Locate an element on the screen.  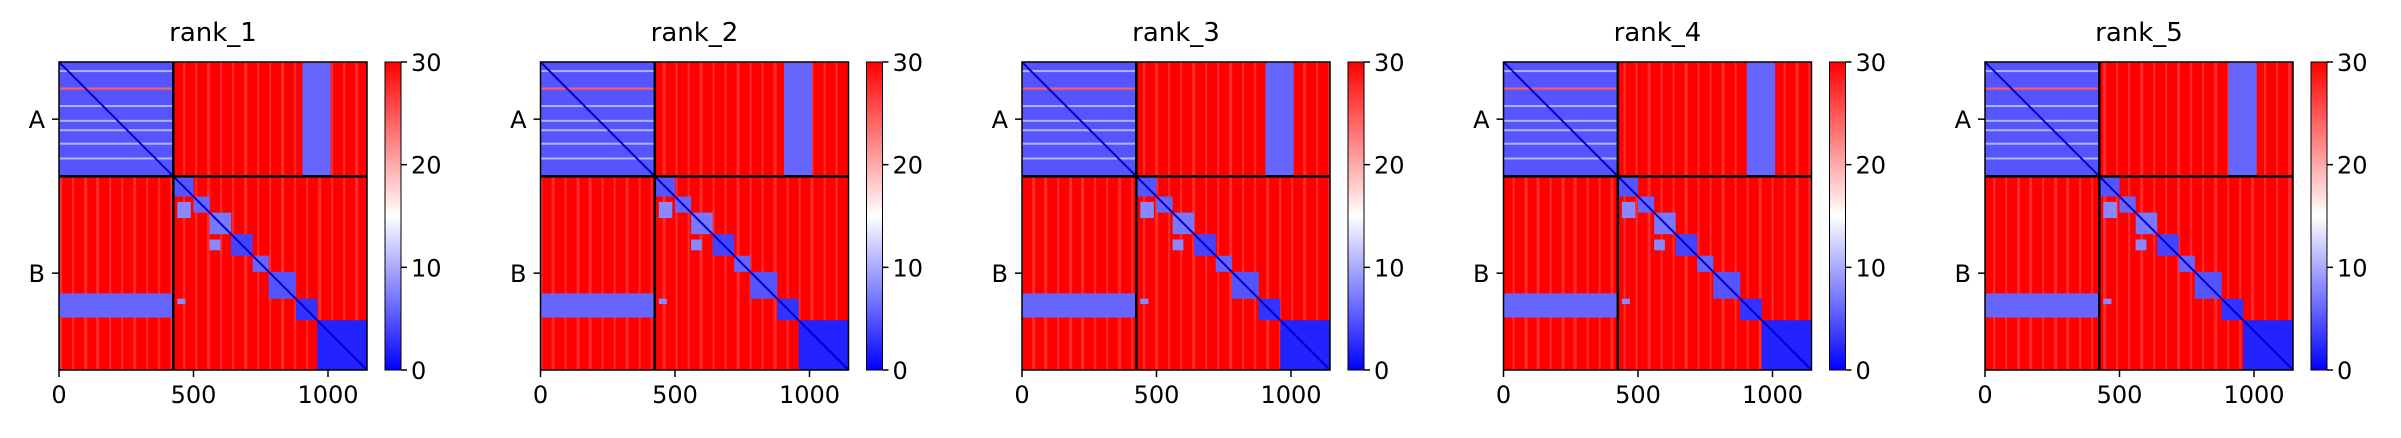
diagonal is located at coordinates (694, 216).